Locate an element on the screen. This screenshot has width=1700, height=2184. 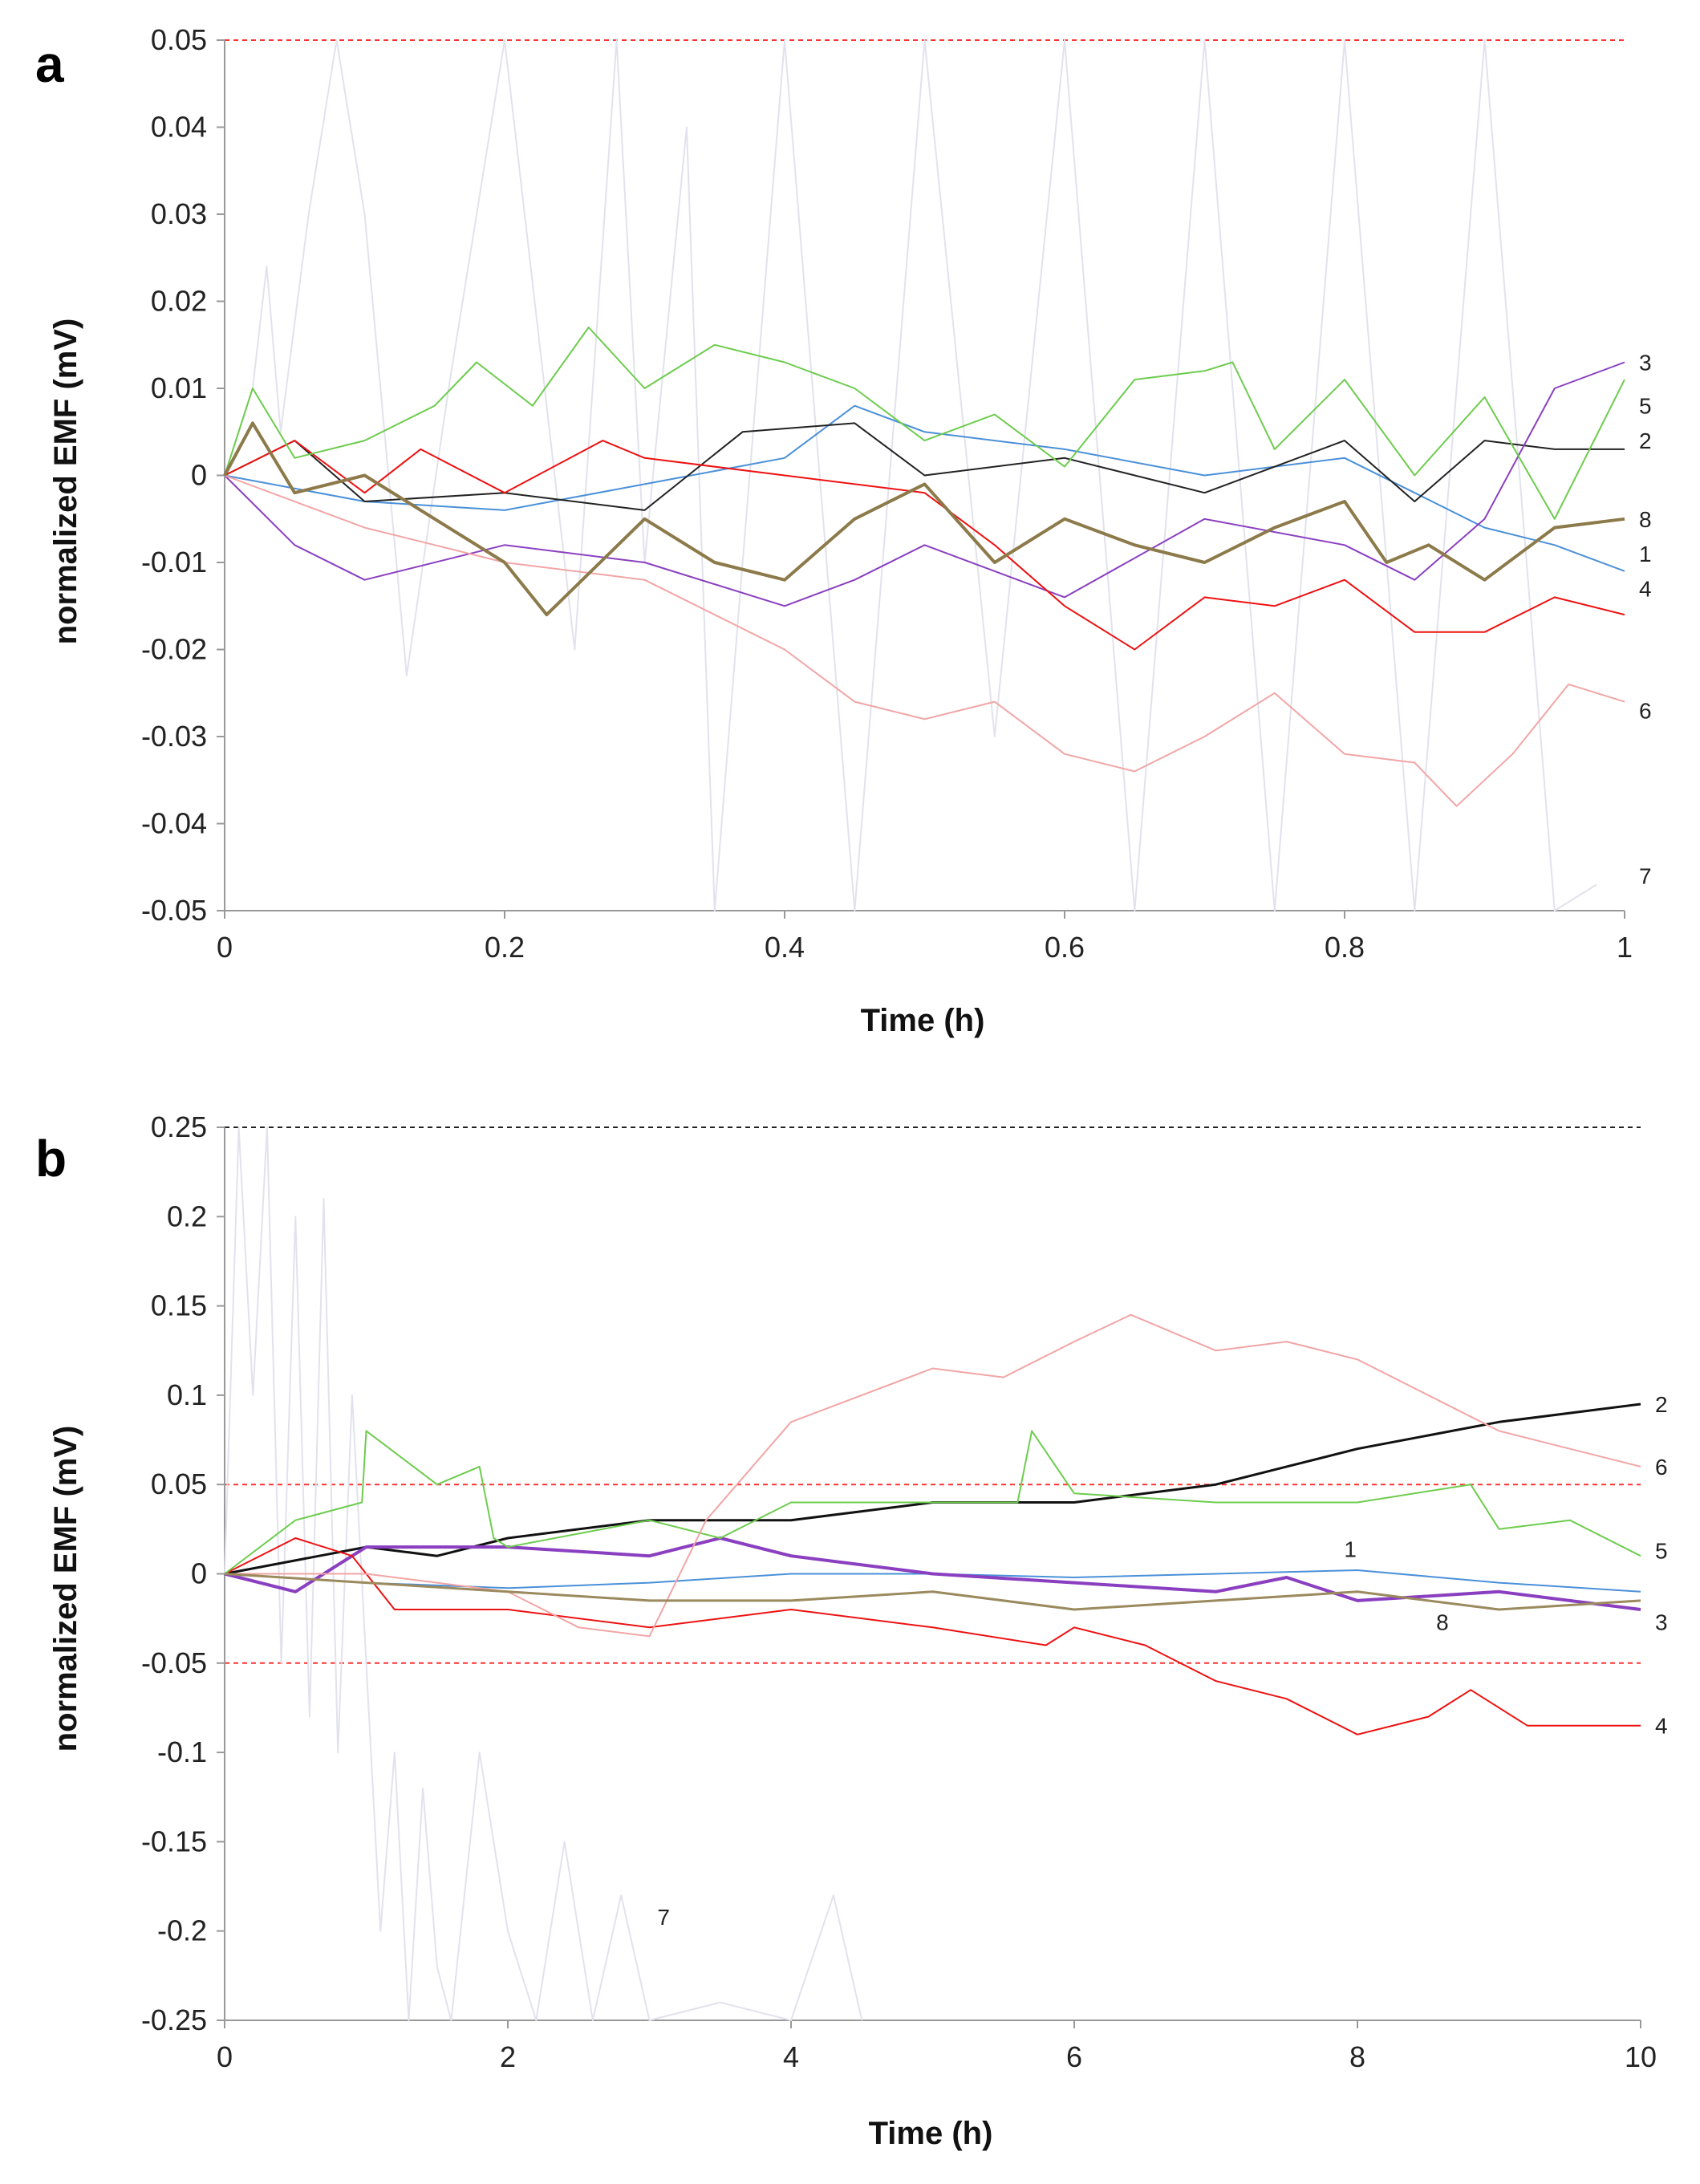
y-tick-label: 0.02 is located at coordinates (179, 301).